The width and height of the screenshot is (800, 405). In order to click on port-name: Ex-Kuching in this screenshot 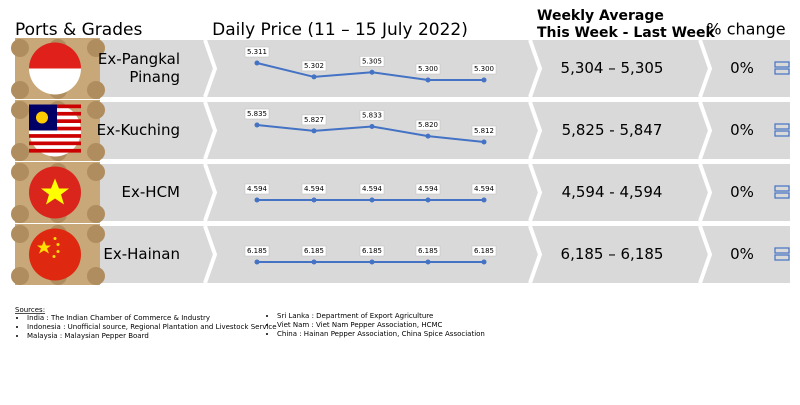, I will do `click(138, 130)`.